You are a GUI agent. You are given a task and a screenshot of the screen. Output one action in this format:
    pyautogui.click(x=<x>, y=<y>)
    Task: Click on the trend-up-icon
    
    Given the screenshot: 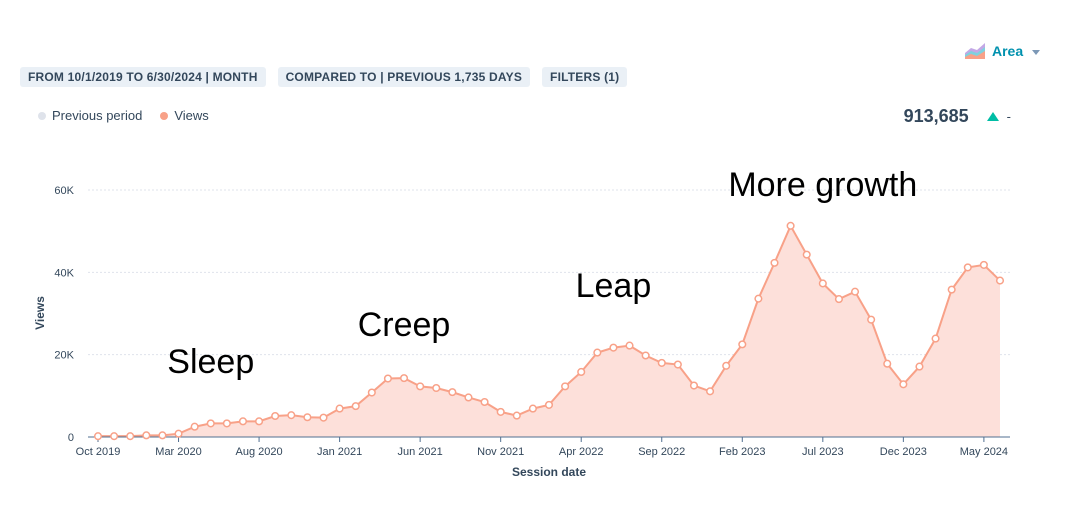 What is the action you would take?
    pyautogui.click(x=992, y=116)
    